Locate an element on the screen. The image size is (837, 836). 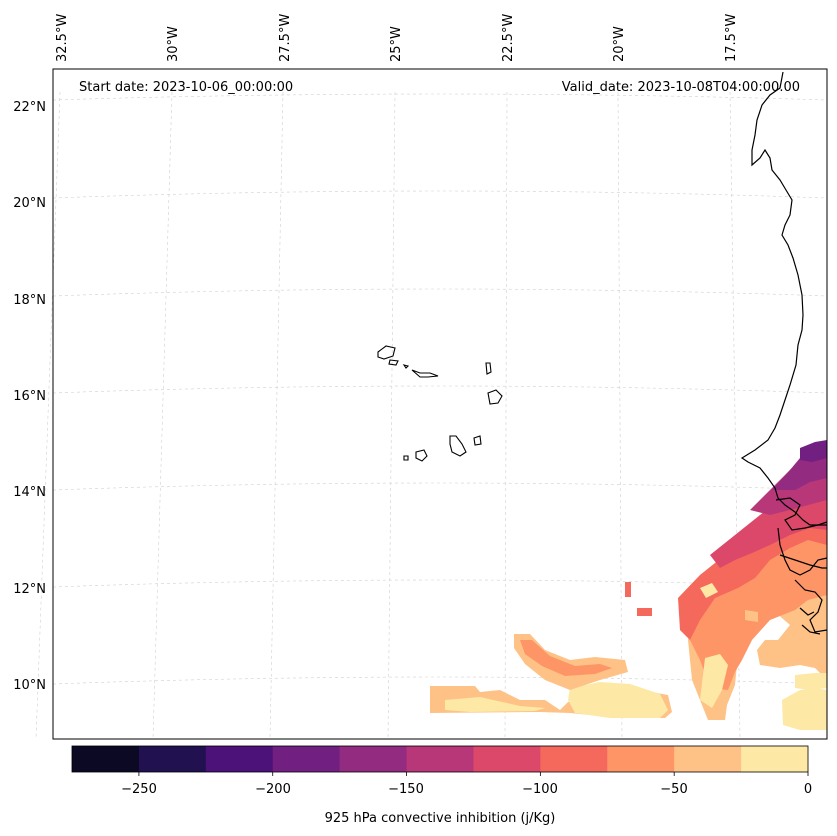
cape-verde-islands is located at coordinates (440, 403).